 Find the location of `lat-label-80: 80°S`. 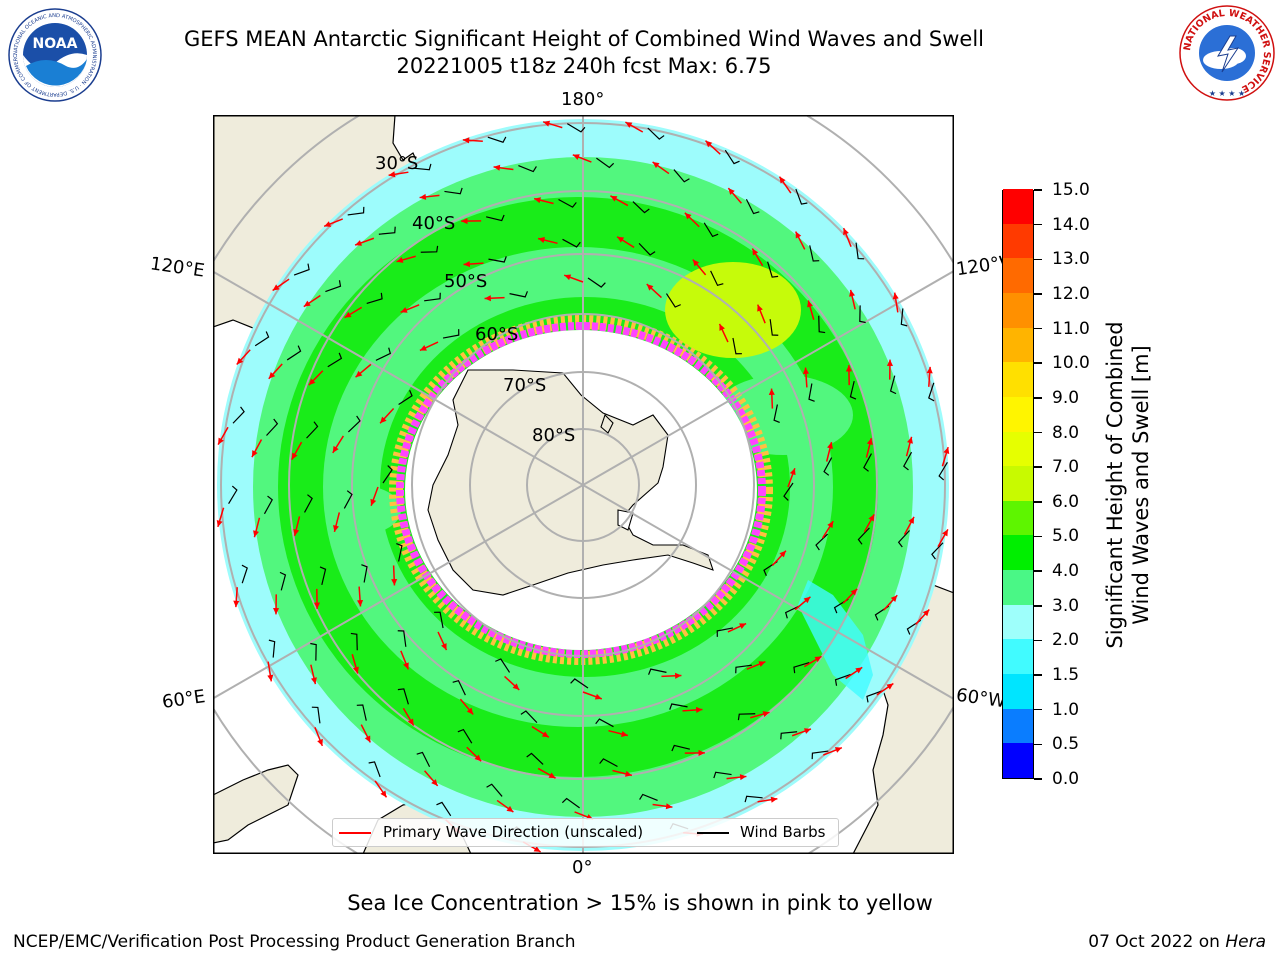

lat-label-80: 80°S is located at coordinates (554, 435).